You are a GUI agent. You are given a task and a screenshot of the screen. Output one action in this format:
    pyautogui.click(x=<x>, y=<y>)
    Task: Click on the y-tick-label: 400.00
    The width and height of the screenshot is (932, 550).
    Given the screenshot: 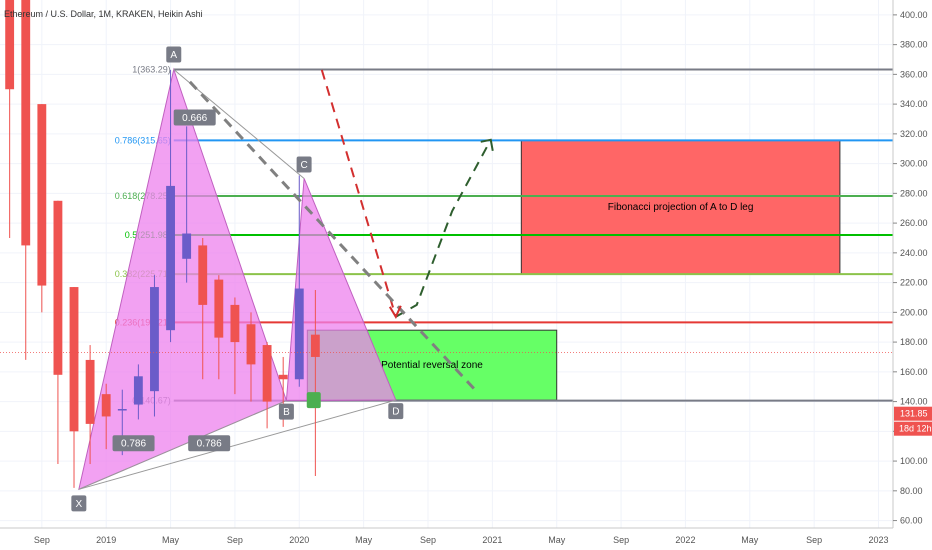 What is the action you would take?
    pyautogui.click(x=914, y=15)
    